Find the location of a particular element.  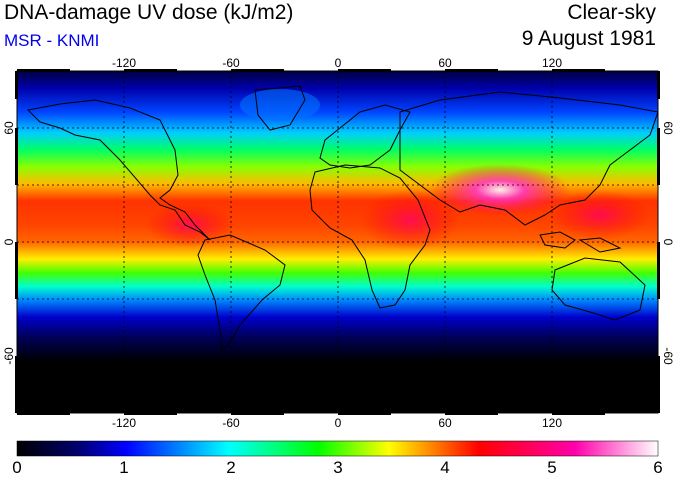

colorbar-frame is located at coordinates (337, 448).